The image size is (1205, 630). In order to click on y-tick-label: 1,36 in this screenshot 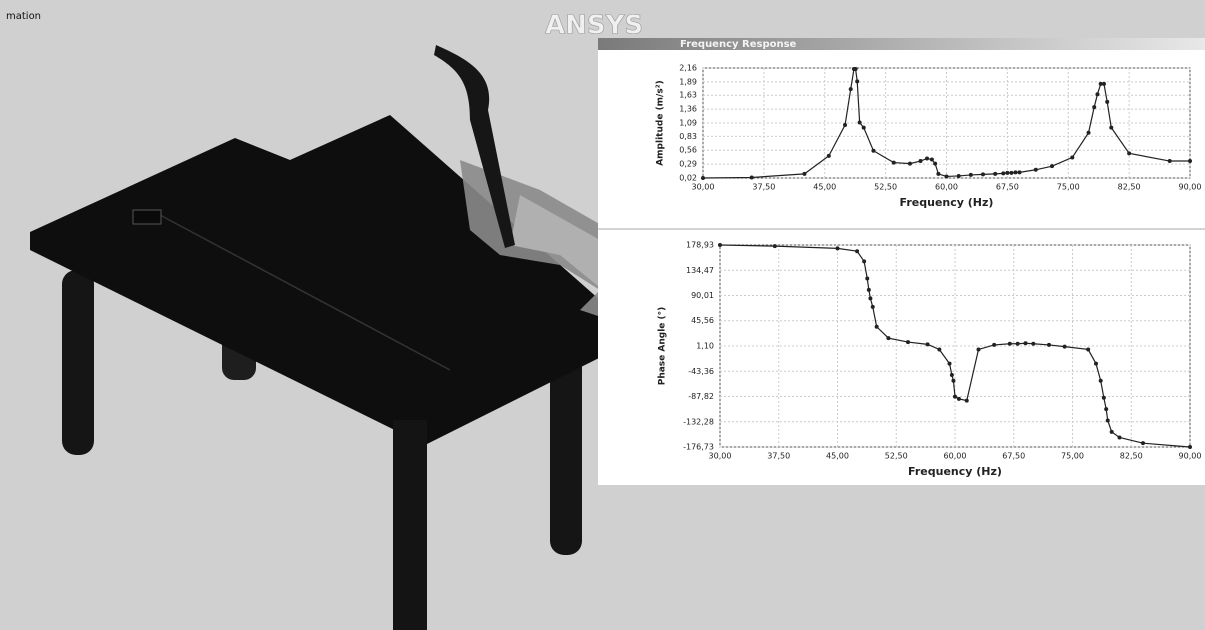, I will do `click(688, 109)`.